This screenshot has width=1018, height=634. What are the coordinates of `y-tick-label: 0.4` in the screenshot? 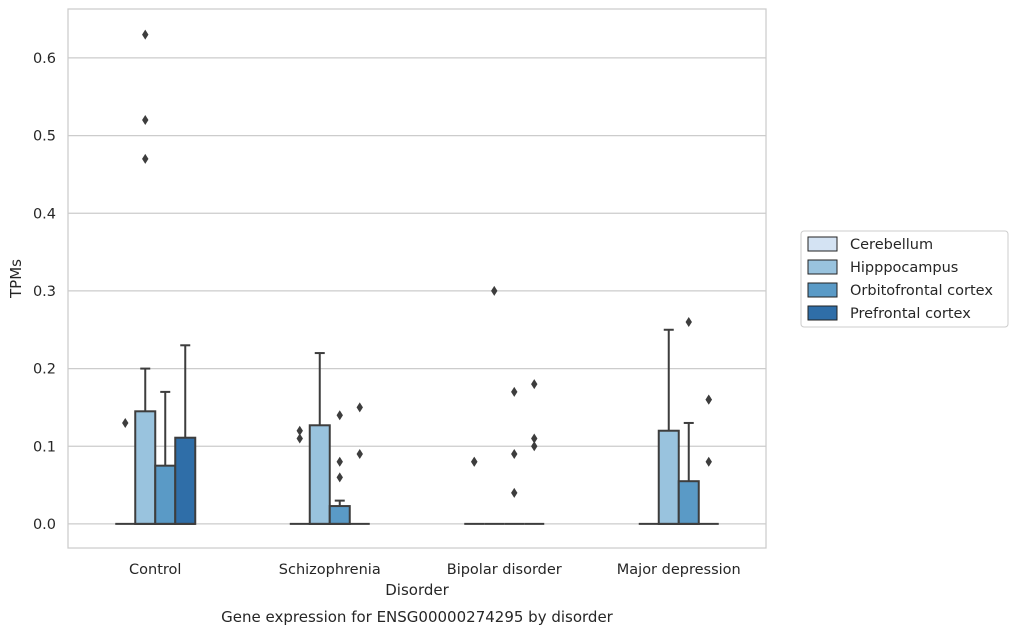 It's located at (44, 214).